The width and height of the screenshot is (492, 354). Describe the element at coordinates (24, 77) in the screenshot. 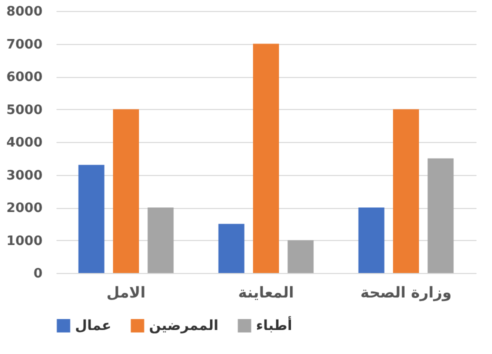

I see `y-tick-label: 6000` at that location.